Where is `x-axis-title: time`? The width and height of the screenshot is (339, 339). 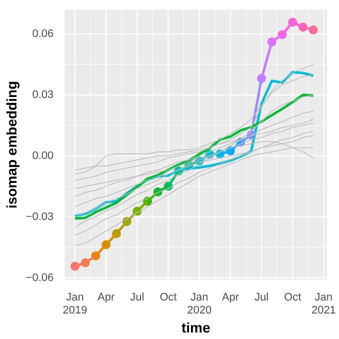 x-axis-title: time is located at coordinates (195, 327).